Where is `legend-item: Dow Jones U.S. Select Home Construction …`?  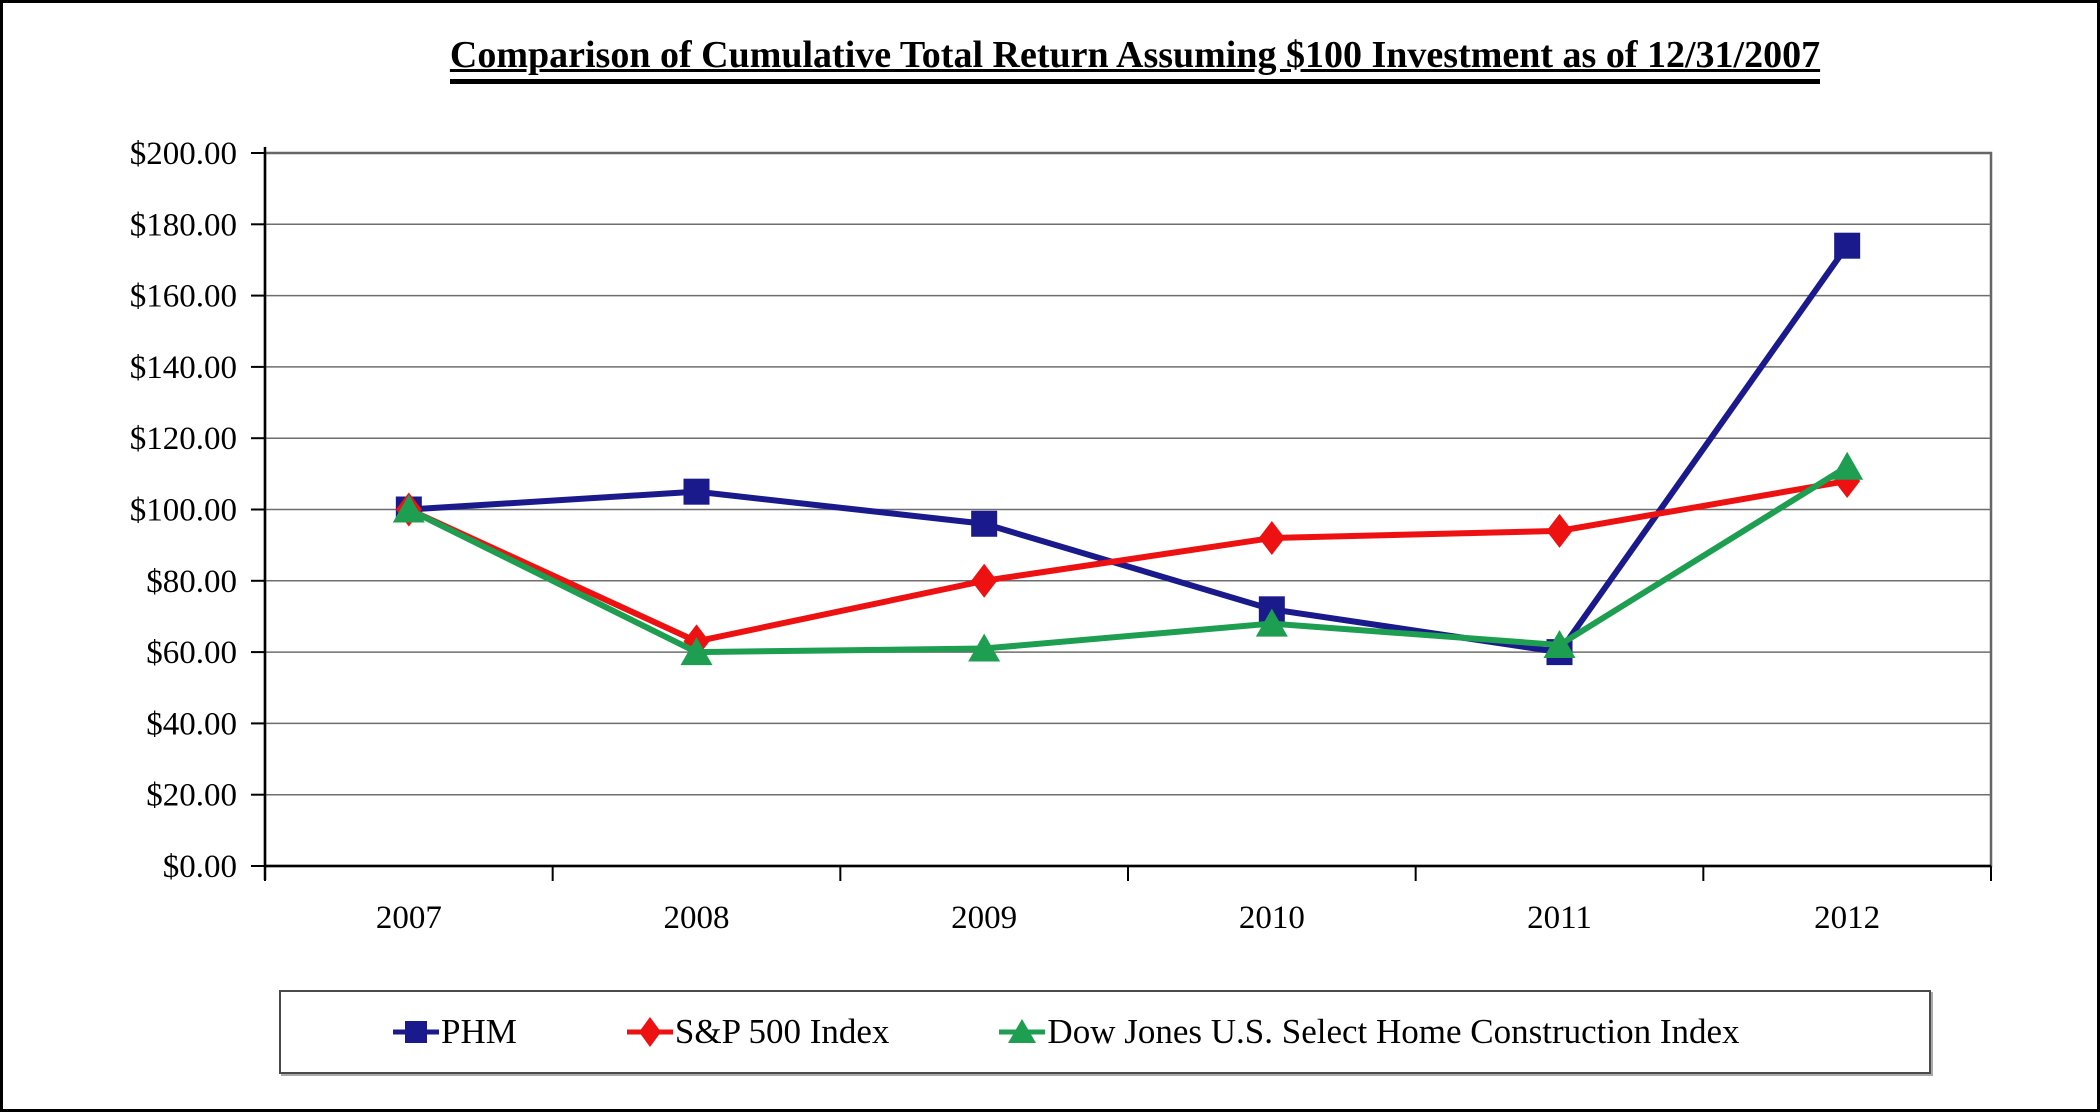
legend-item: Dow Jones U.S. Select Home Construction … is located at coordinates (1369, 1032).